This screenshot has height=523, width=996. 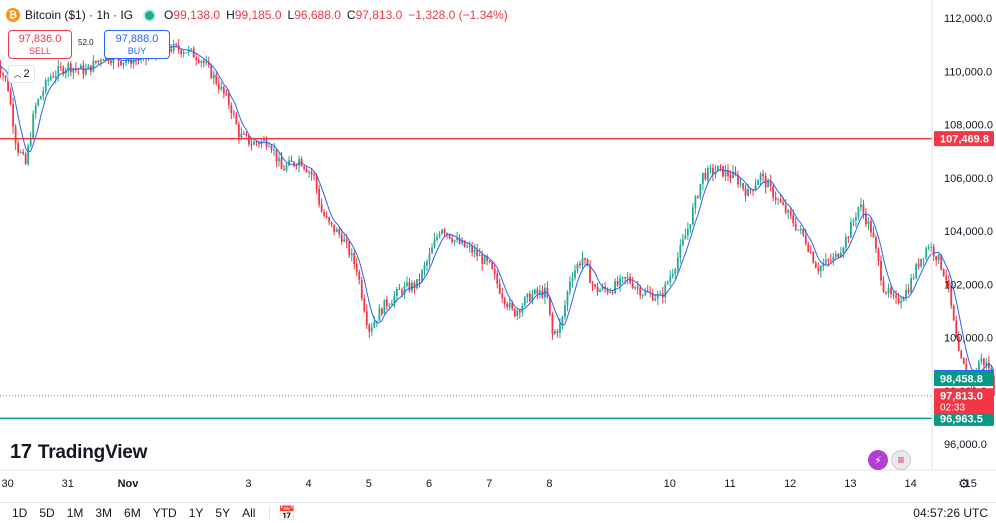 I want to click on time-tick-label: 31, so click(x=68, y=484).